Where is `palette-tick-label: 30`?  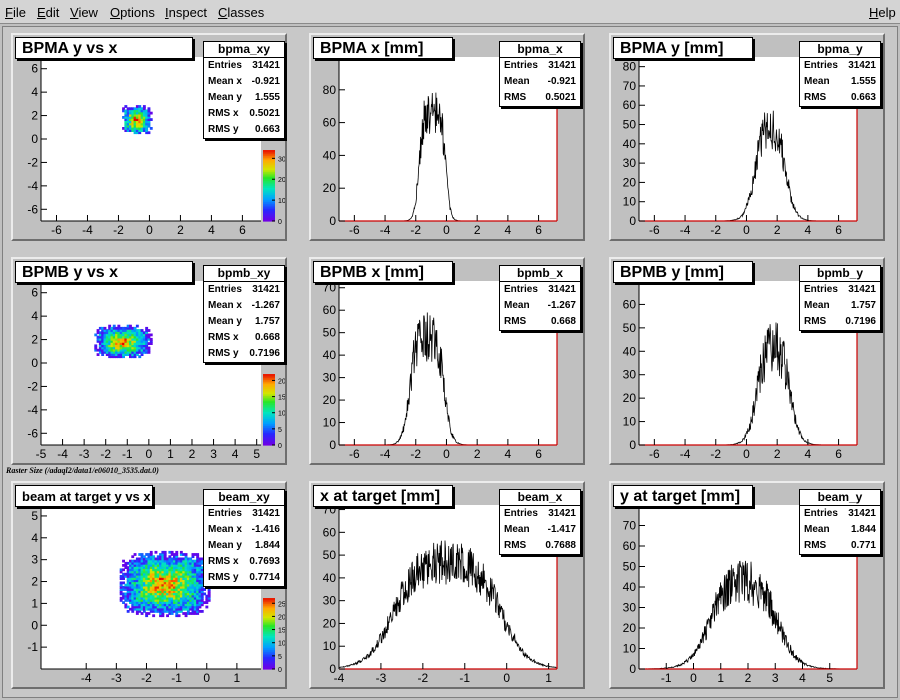
palette-tick-label: 30 is located at coordinates (281, 159).